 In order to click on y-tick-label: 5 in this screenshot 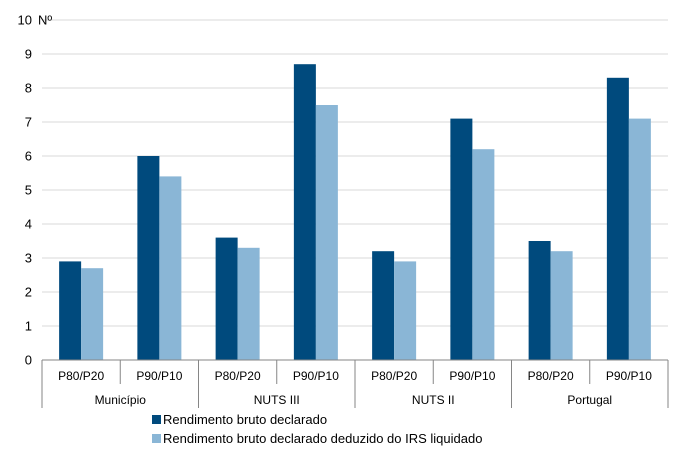, I will do `click(28, 190)`.